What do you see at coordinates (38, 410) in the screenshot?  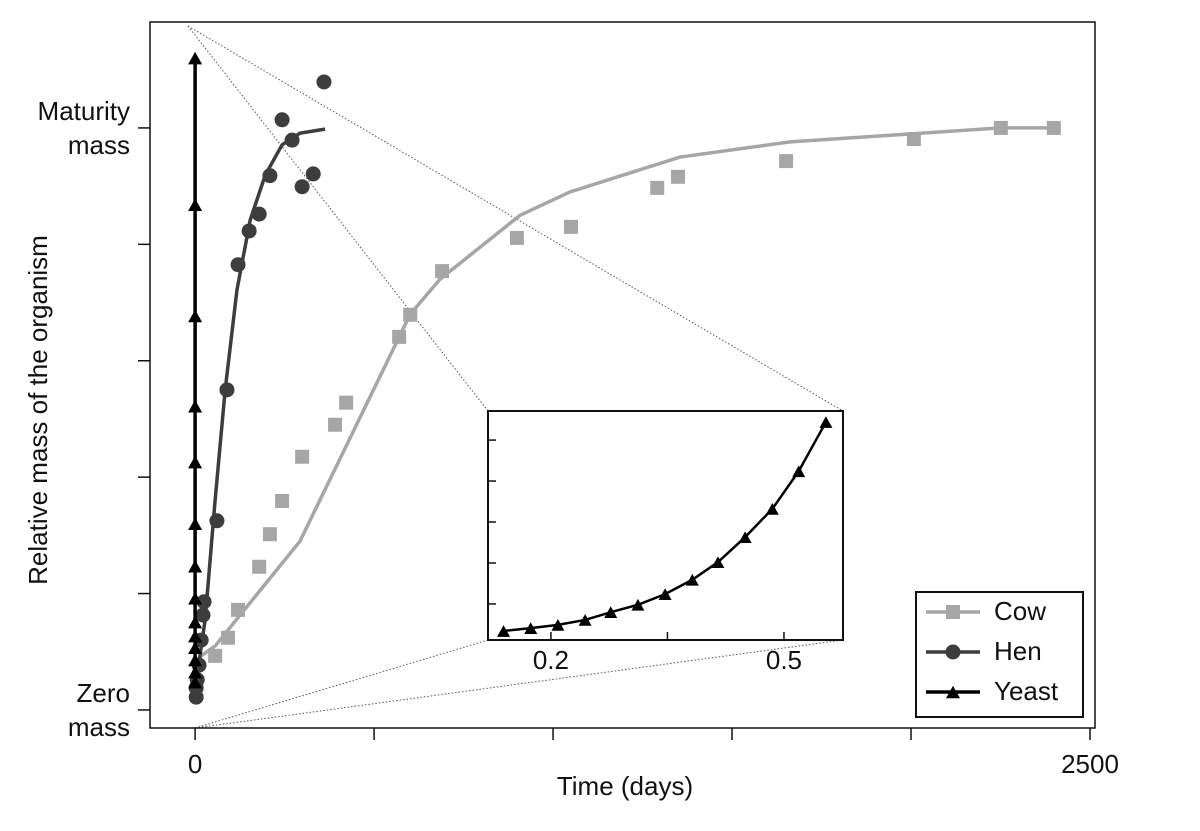 I see `y-axis-label: Relative mass of the organism` at bounding box center [38, 410].